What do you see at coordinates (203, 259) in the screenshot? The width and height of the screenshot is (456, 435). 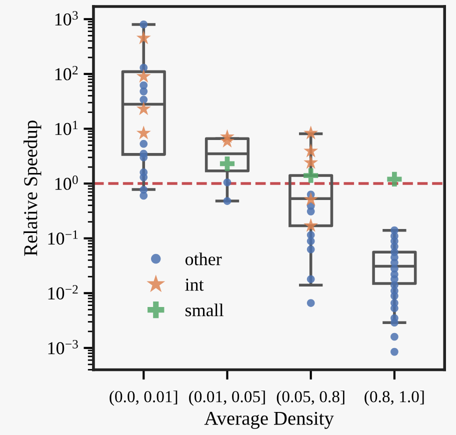 I see `legend-label: other` at bounding box center [203, 259].